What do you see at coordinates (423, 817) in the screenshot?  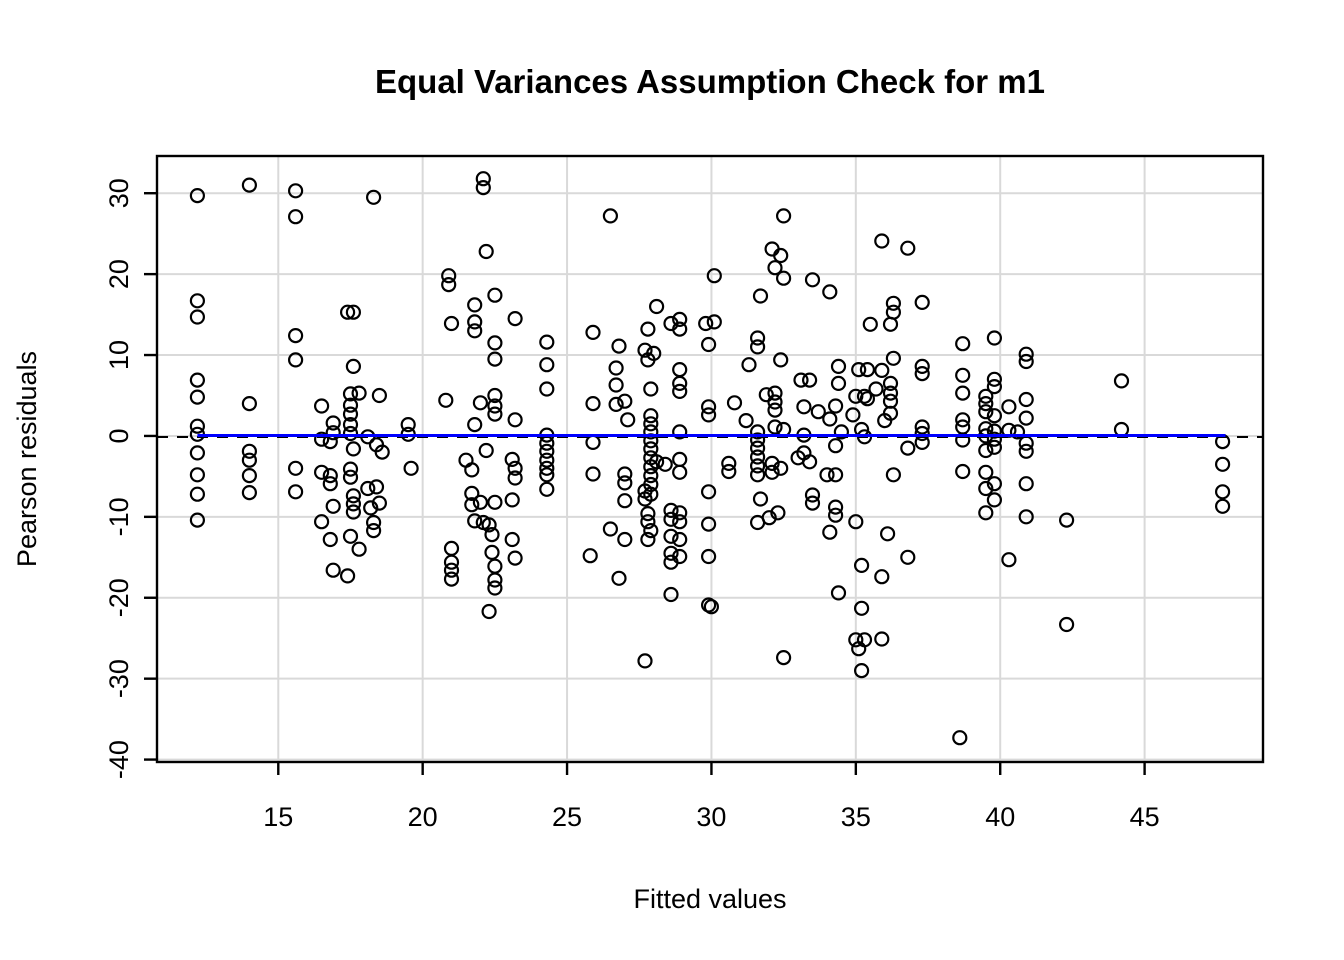 I see `x-tick-label: 20` at bounding box center [423, 817].